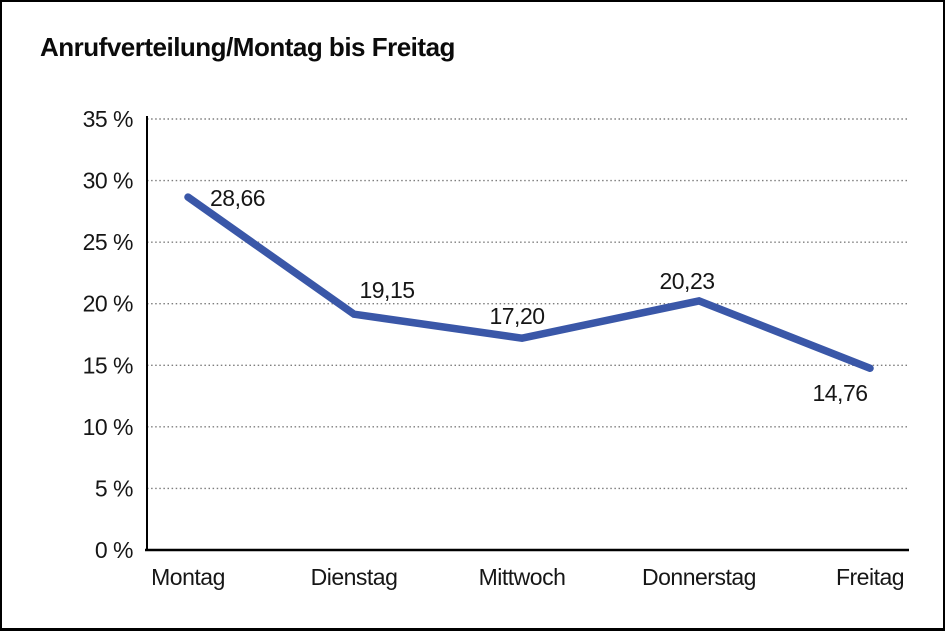  I want to click on data-point-label: 28,66, so click(237, 198).